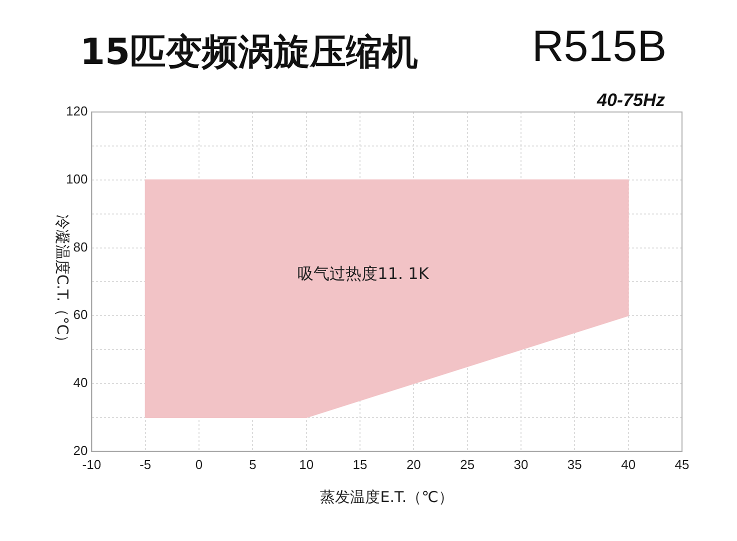  What do you see at coordinates (364, 274) in the screenshot?
I see `annotation: 吸气过热度11. 1K` at bounding box center [364, 274].